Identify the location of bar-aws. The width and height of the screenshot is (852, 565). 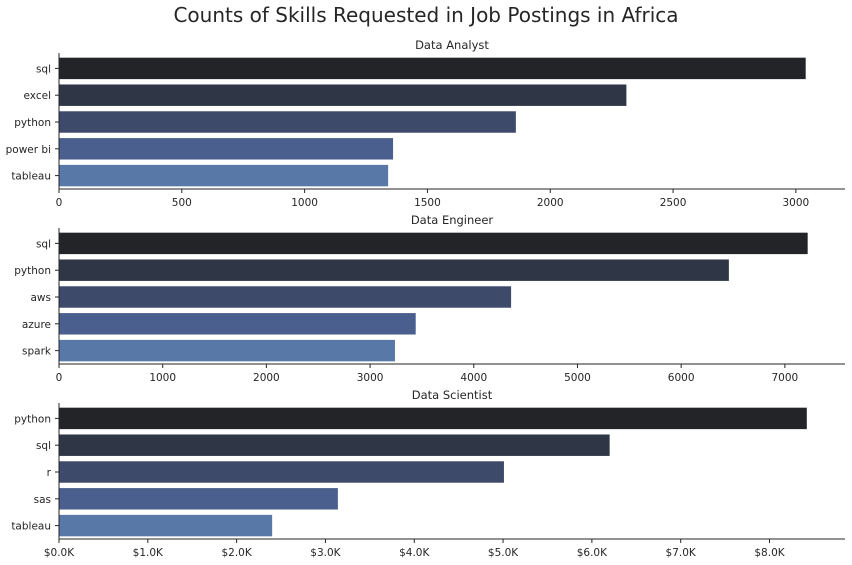
(285, 297).